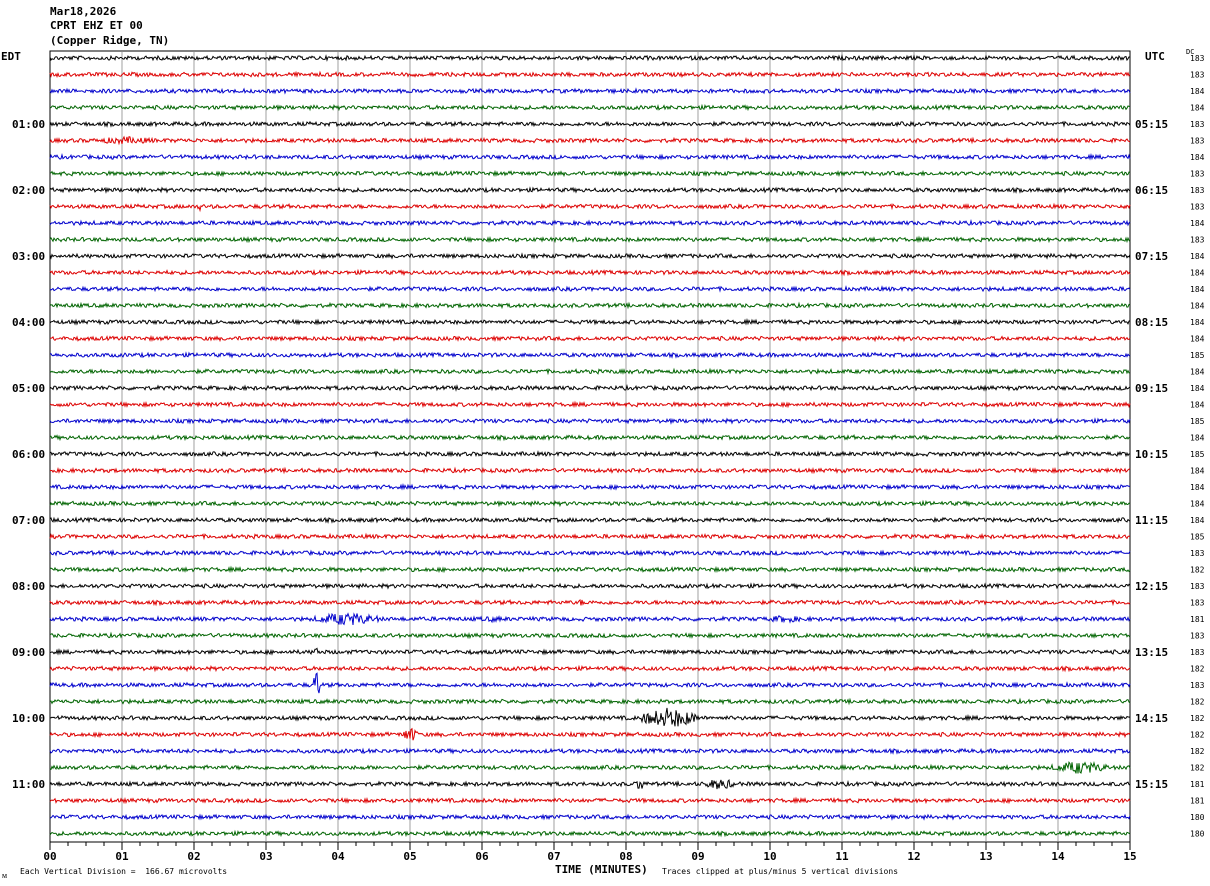 This screenshot has height=886, width=1210. What do you see at coordinates (28, 322) in the screenshot?
I see `edt-hour-label: 04:00` at bounding box center [28, 322].